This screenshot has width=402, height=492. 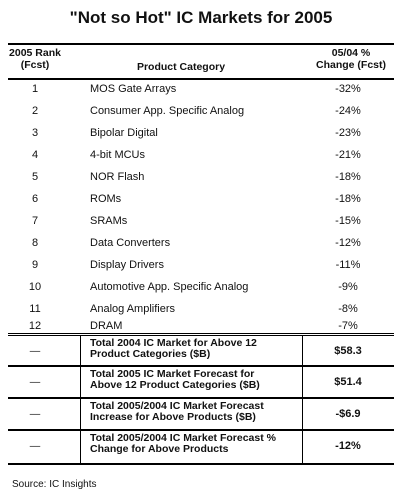 I want to click on category-cell: Consumer App. Specific Analog, so click(x=167, y=111).